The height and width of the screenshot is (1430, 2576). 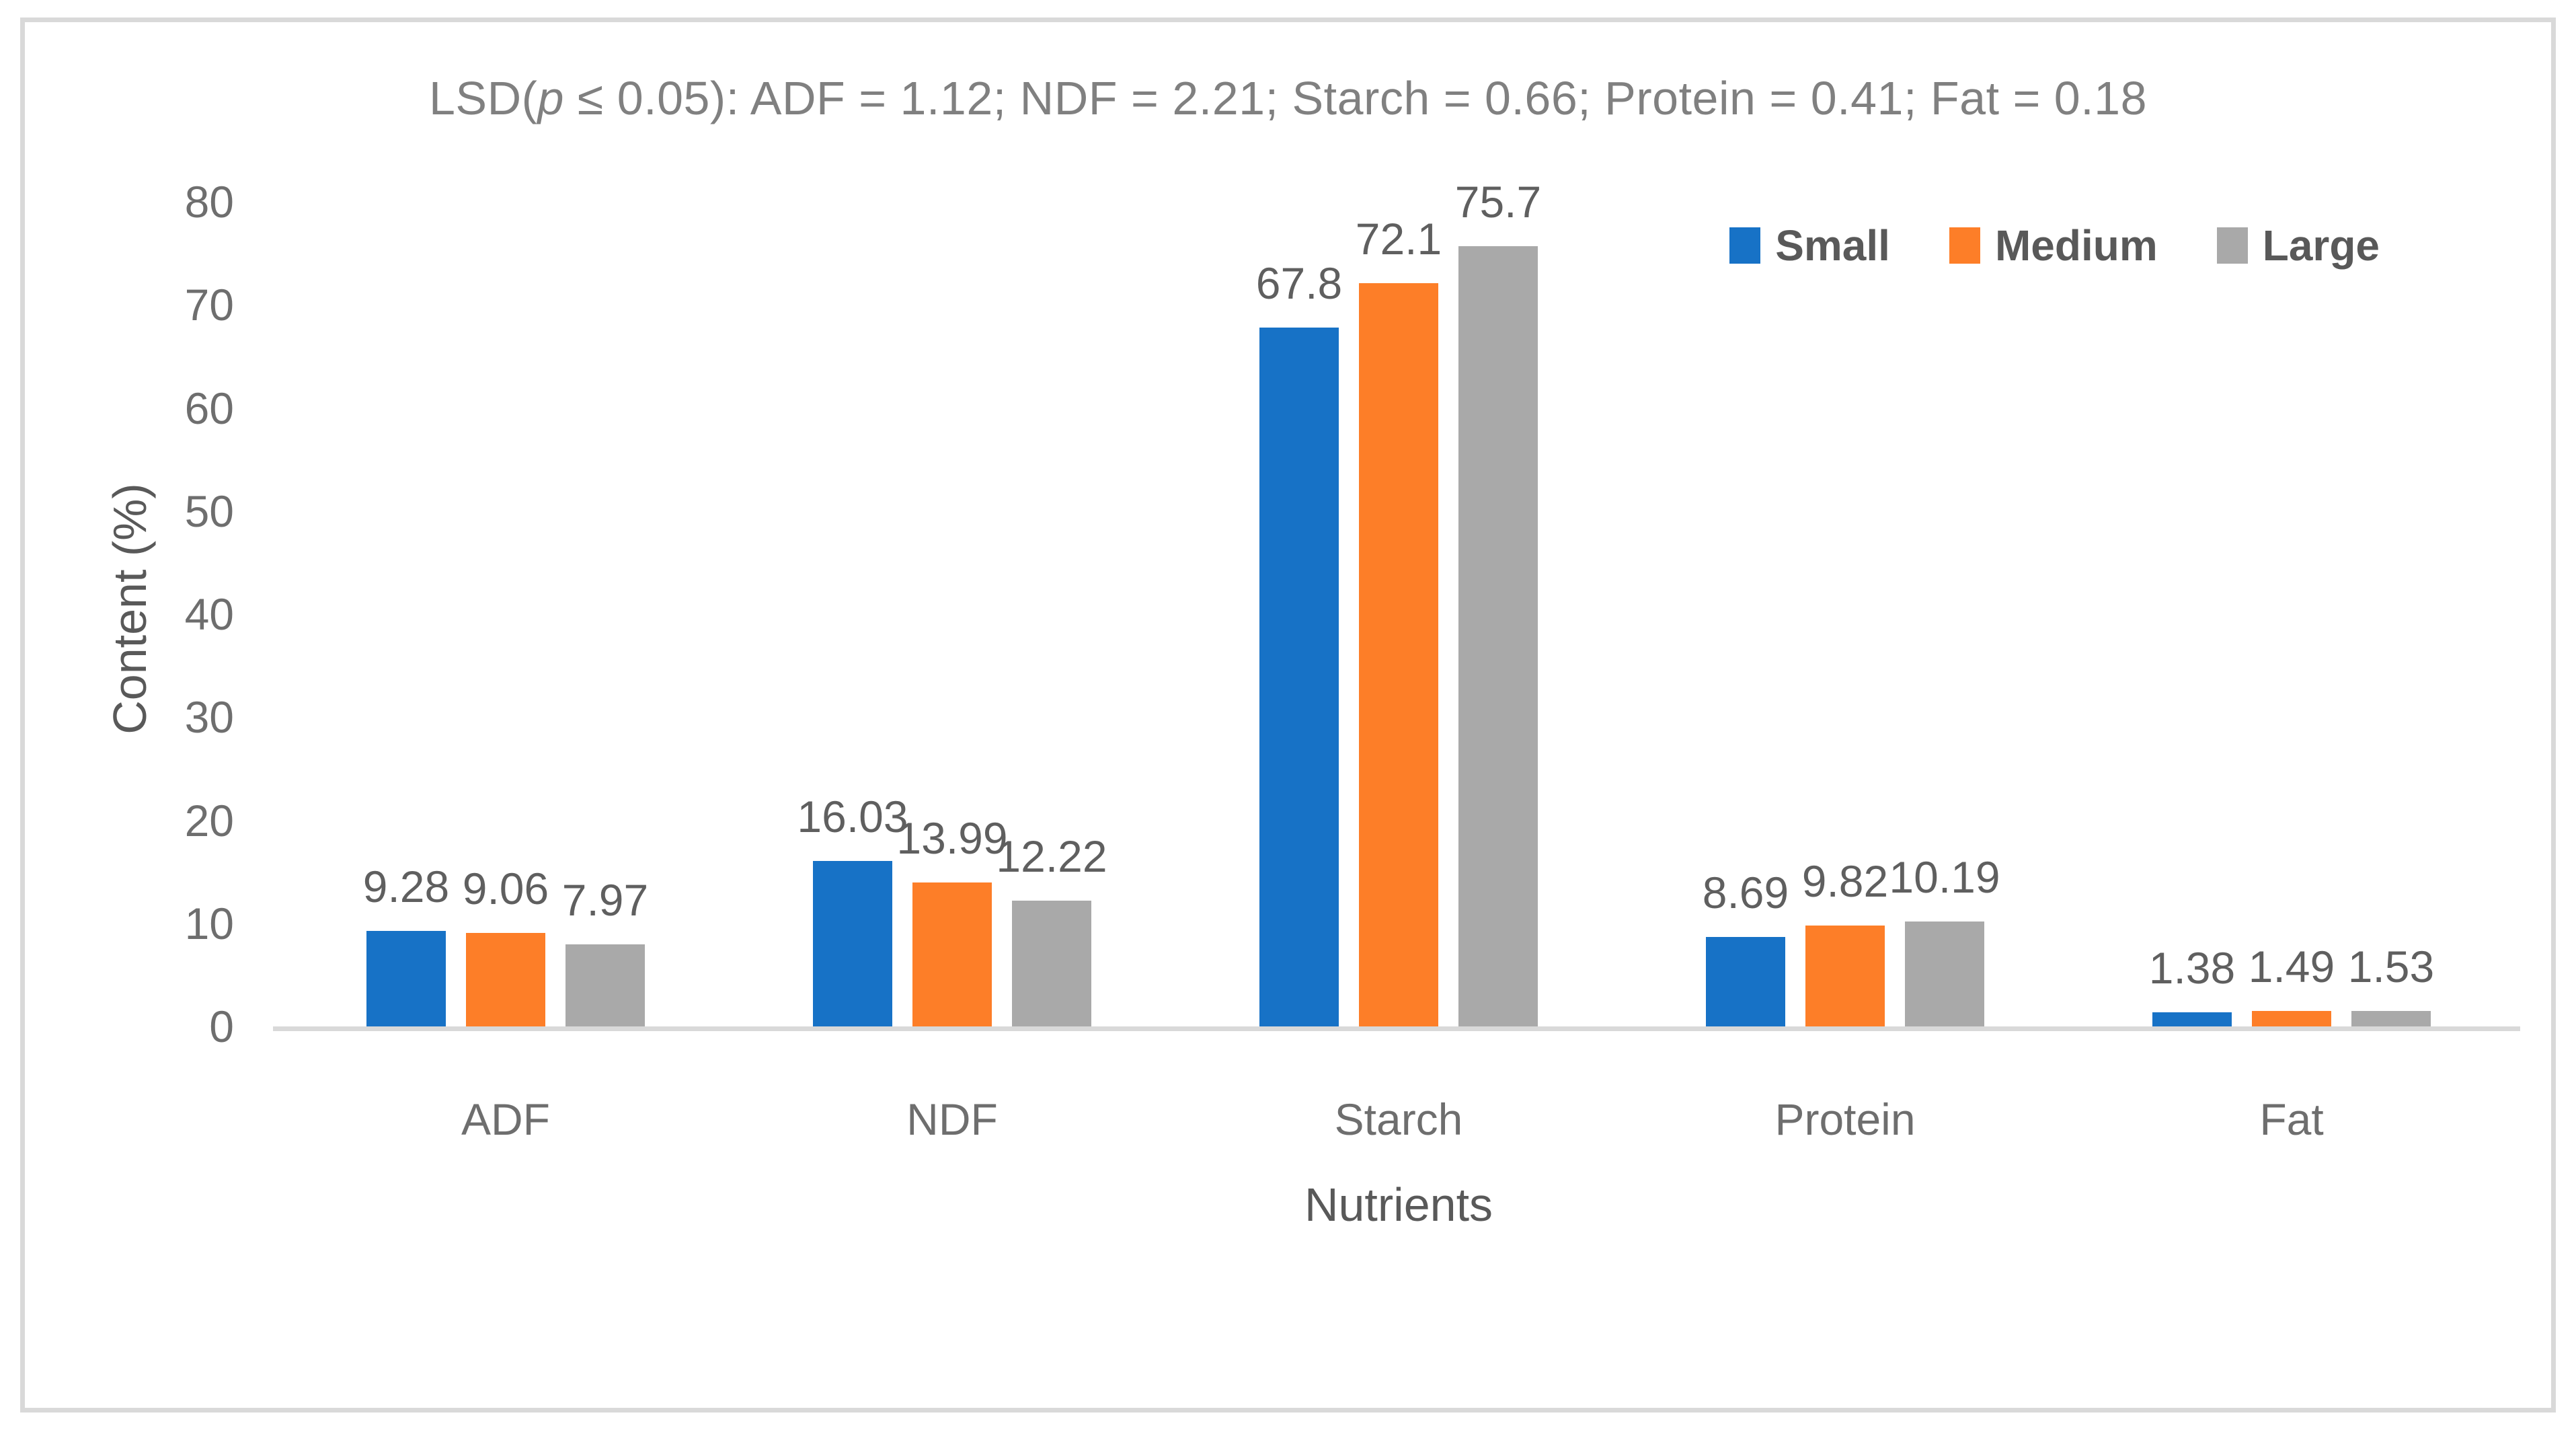 What do you see at coordinates (952, 954) in the screenshot?
I see `bar-medium-ndf` at bounding box center [952, 954].